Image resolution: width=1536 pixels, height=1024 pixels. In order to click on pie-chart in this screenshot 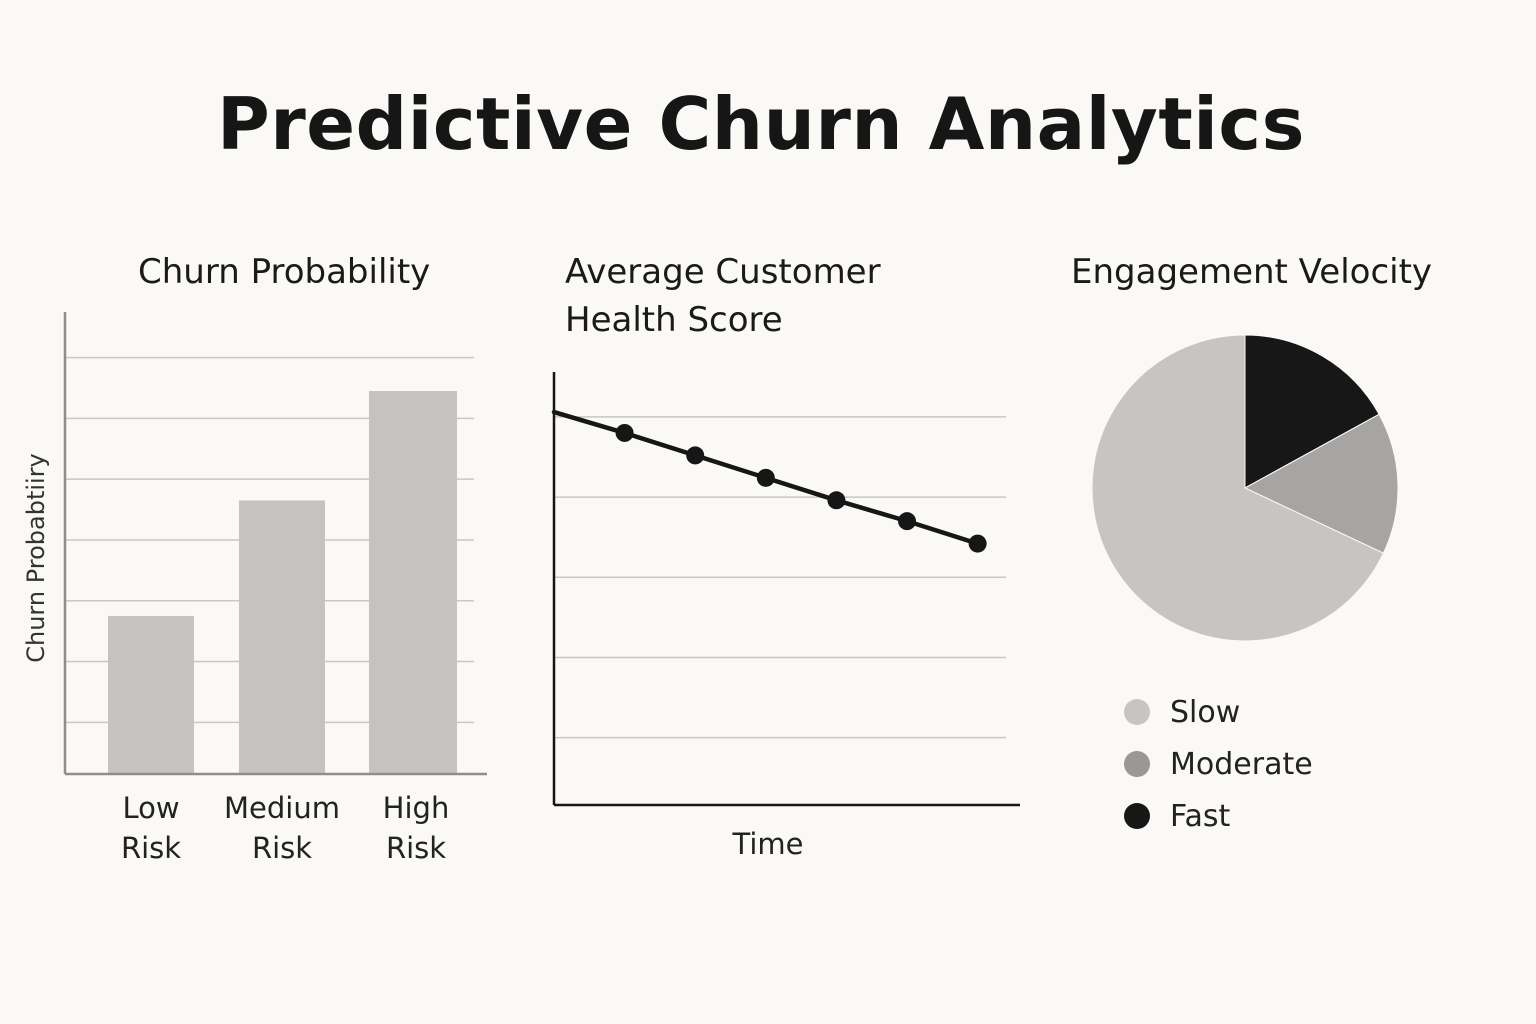, I will do `click(1245, 488)`.